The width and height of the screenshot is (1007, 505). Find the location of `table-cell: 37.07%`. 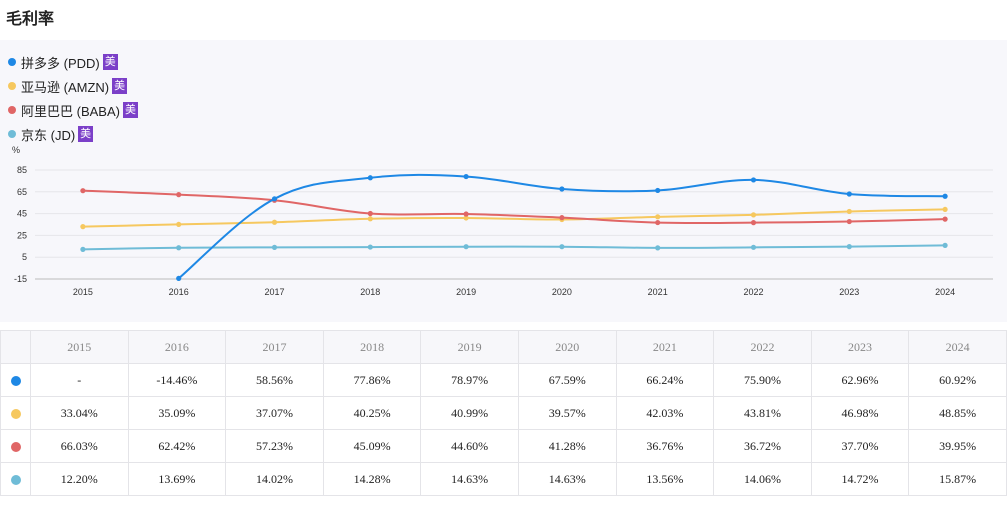

table-cell: 37.07% is located at coordinates (274, 413).